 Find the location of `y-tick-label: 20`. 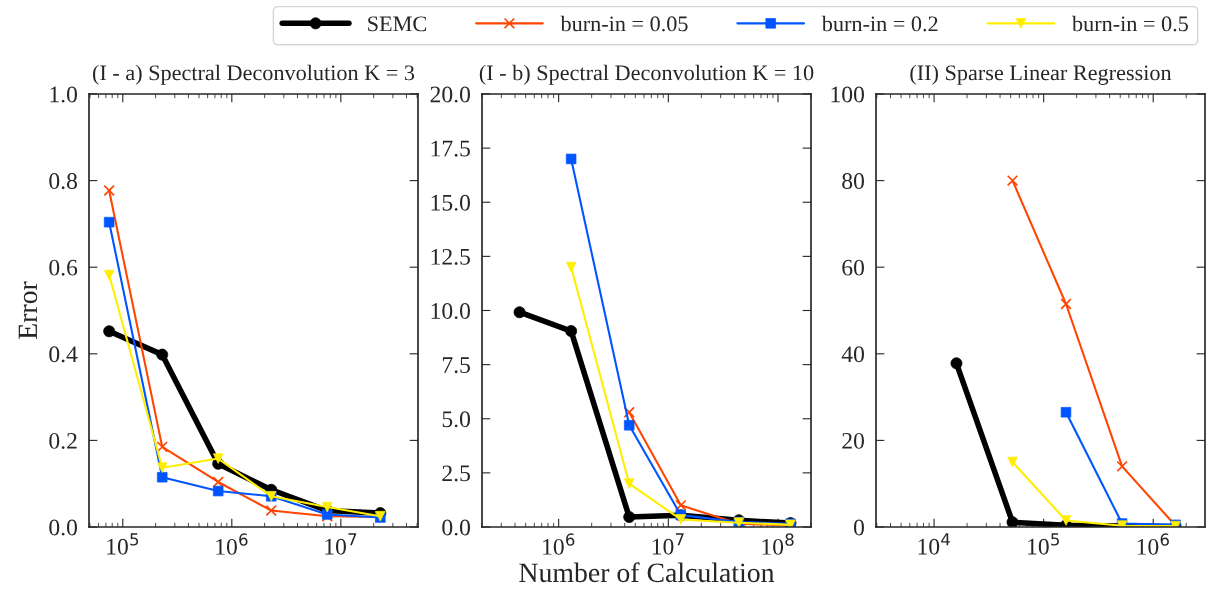

y-tick-label: 20 is located at coordinates (853, 440).